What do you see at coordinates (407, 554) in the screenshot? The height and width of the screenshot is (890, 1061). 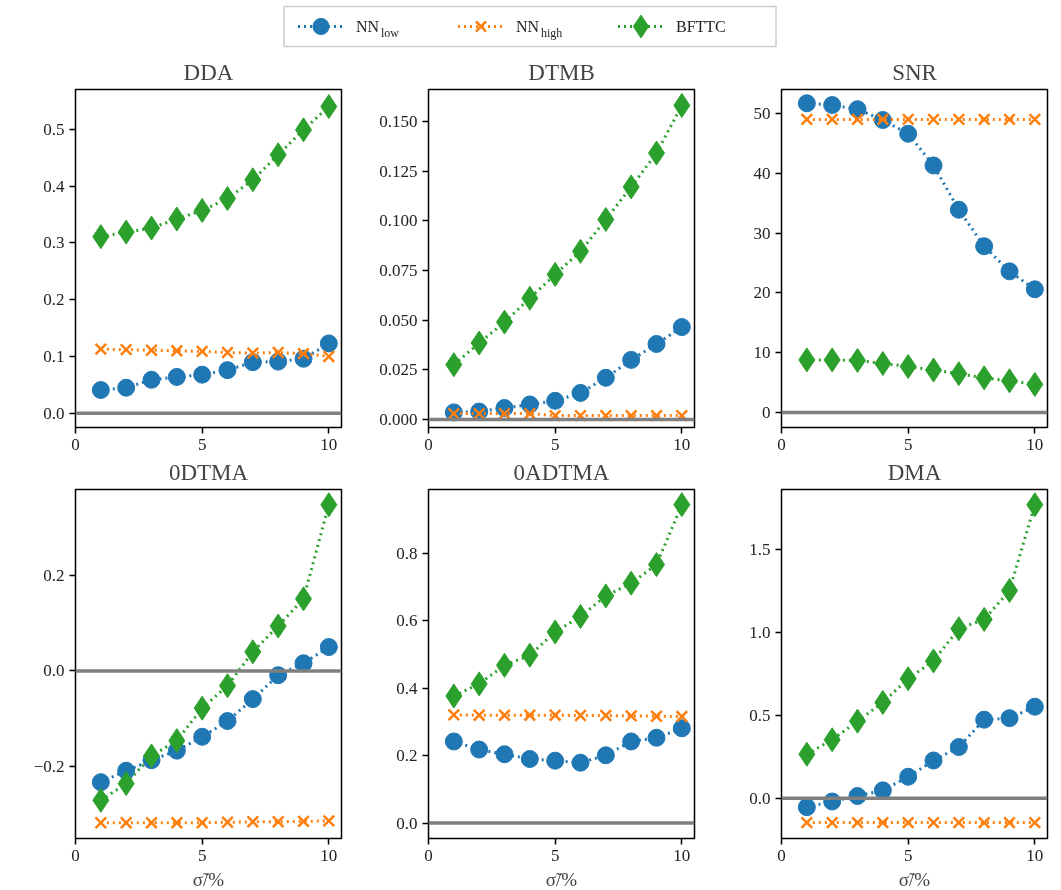 I see `y-tick-label: 0.8` at bounding box center [407, 554].